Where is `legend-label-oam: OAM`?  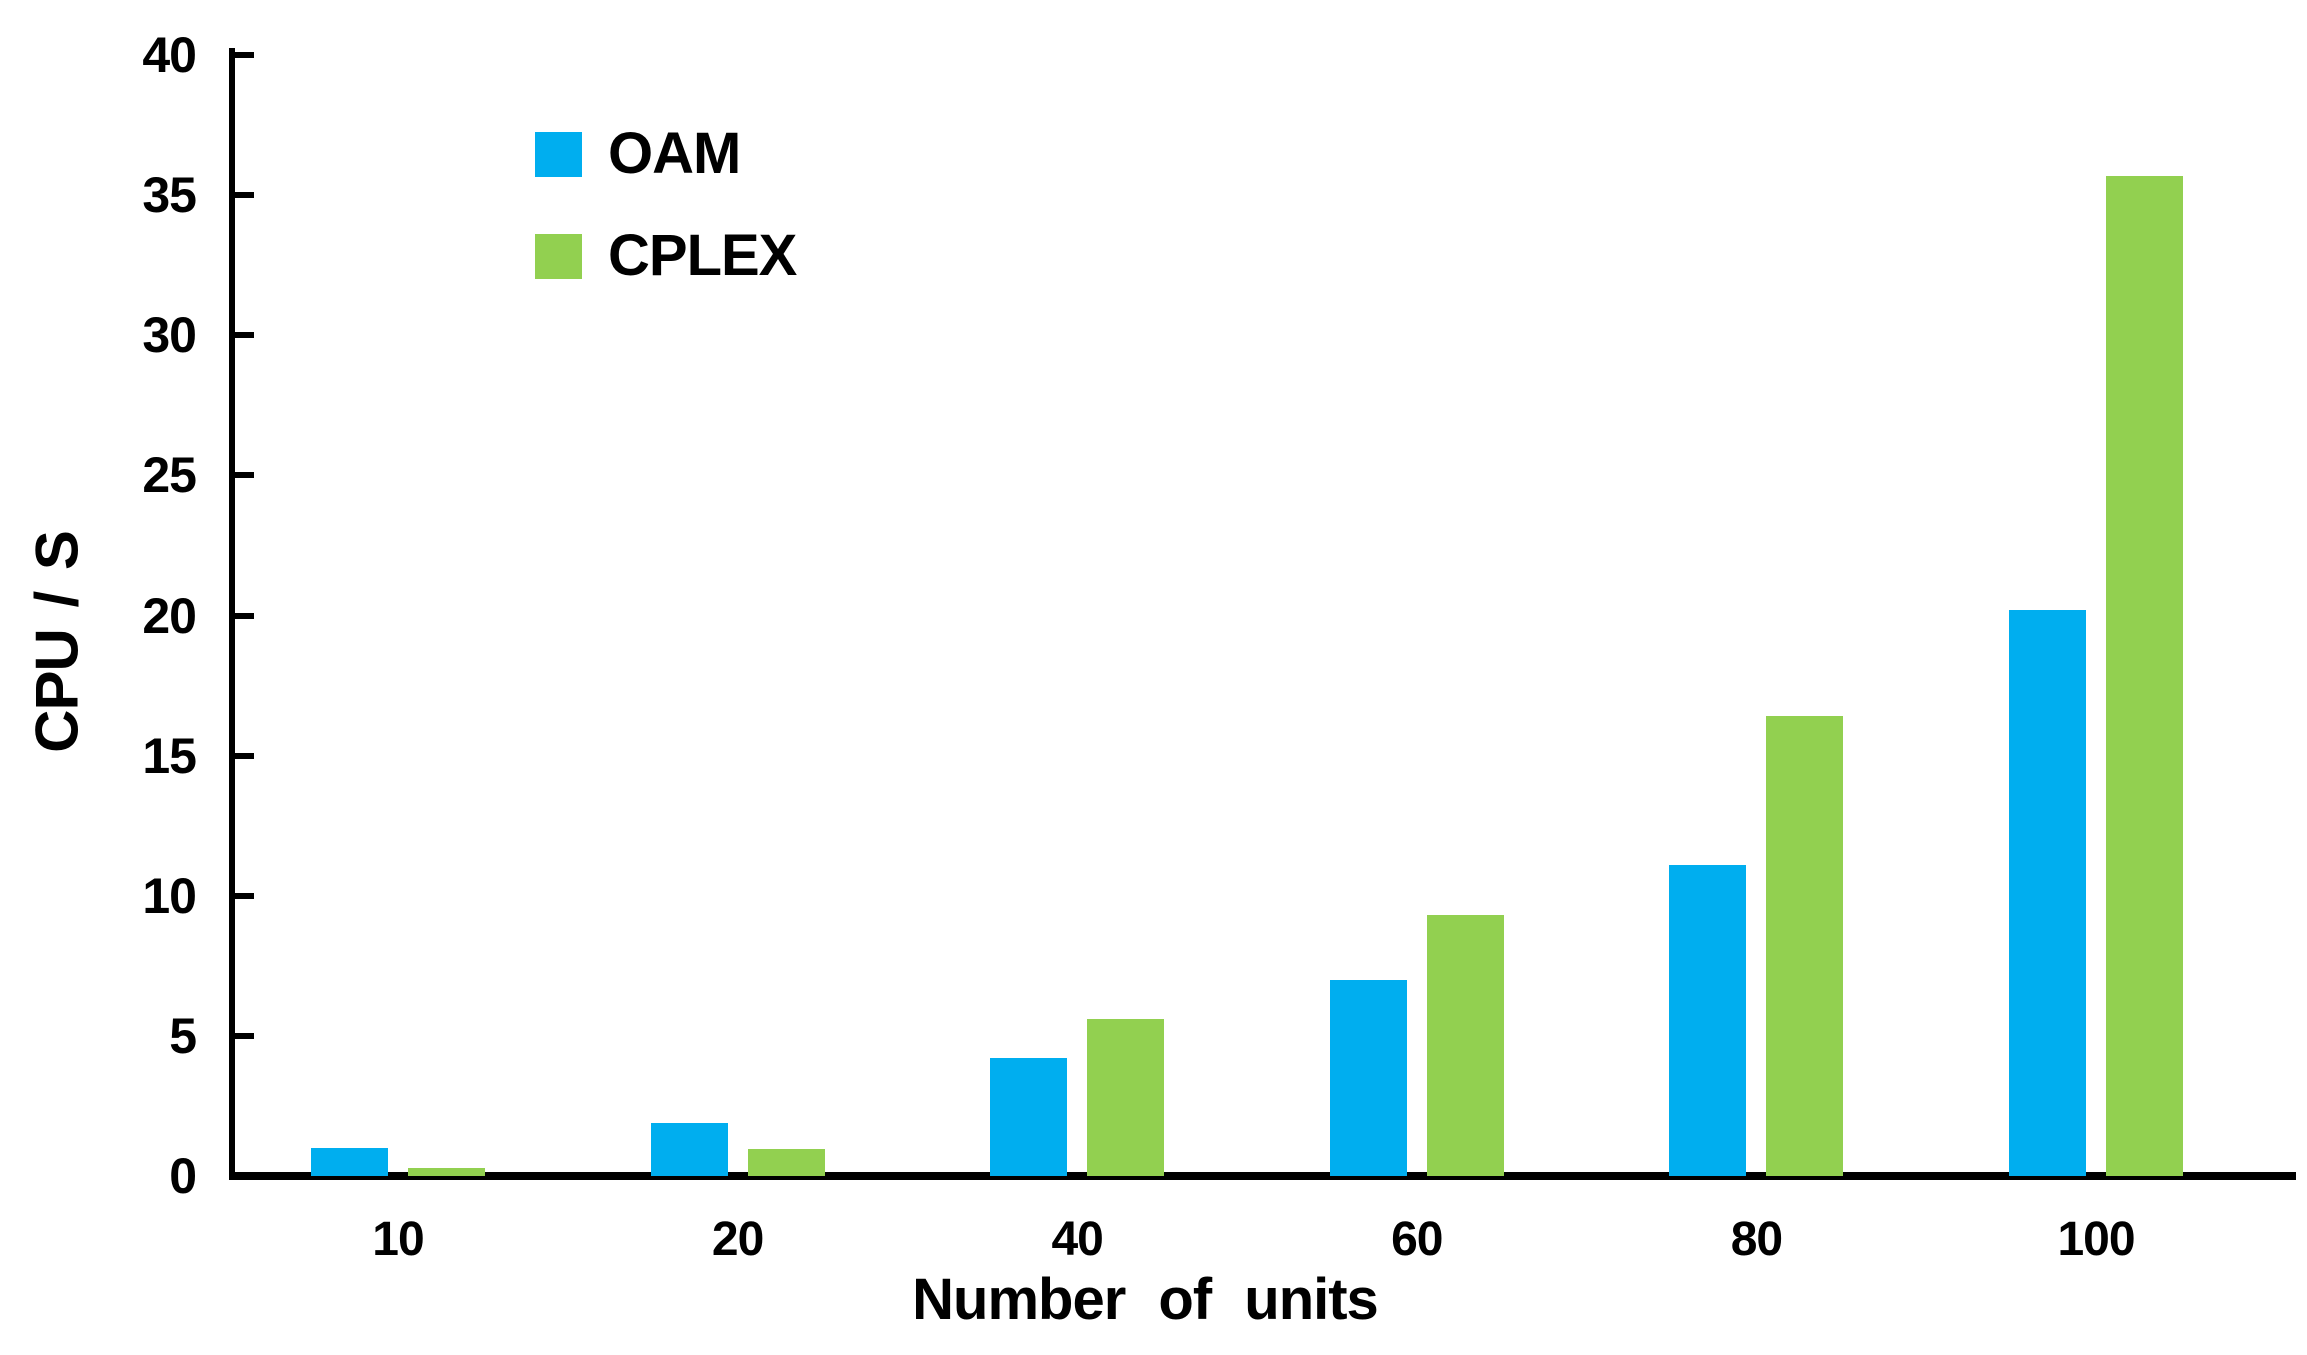
legend-label-oam: OAM is located at coordinates (674, 153).